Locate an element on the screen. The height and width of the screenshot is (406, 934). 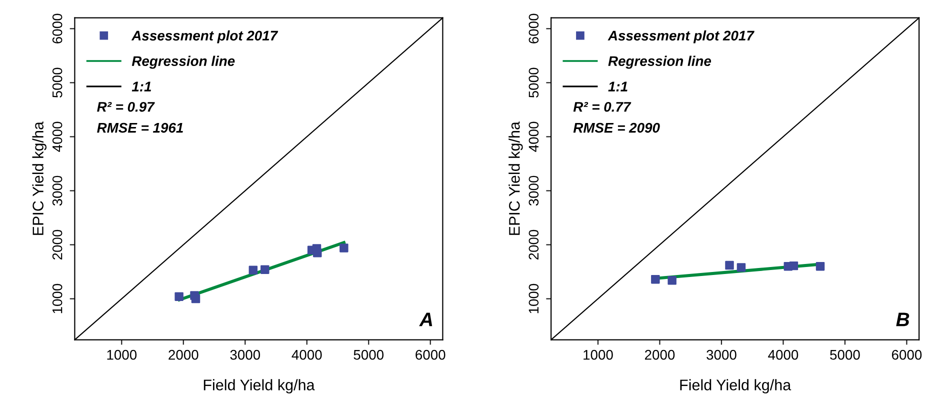
annotation: R² = 0.97 is located at coordinates (126, 107).